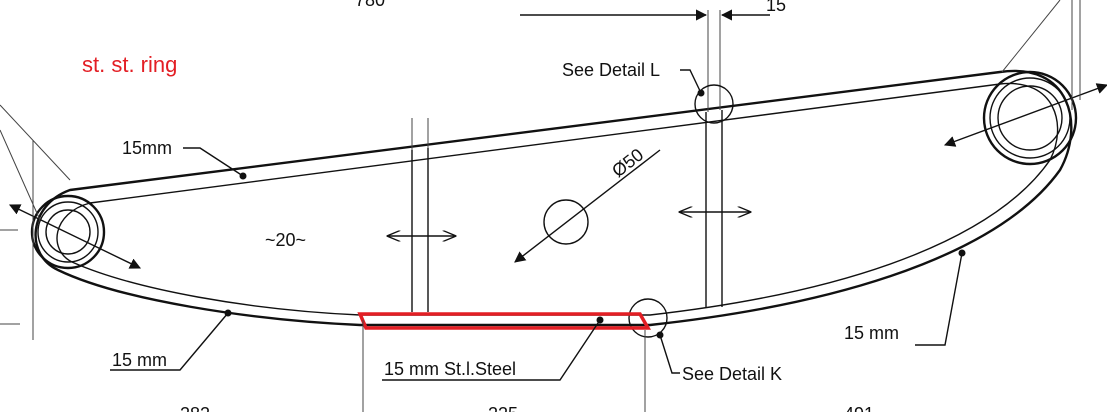  What do you see at coordinates (611, 70) in the screenshot?
I see `detail-l-label: See Detail L` at bounding box center [611, 70].